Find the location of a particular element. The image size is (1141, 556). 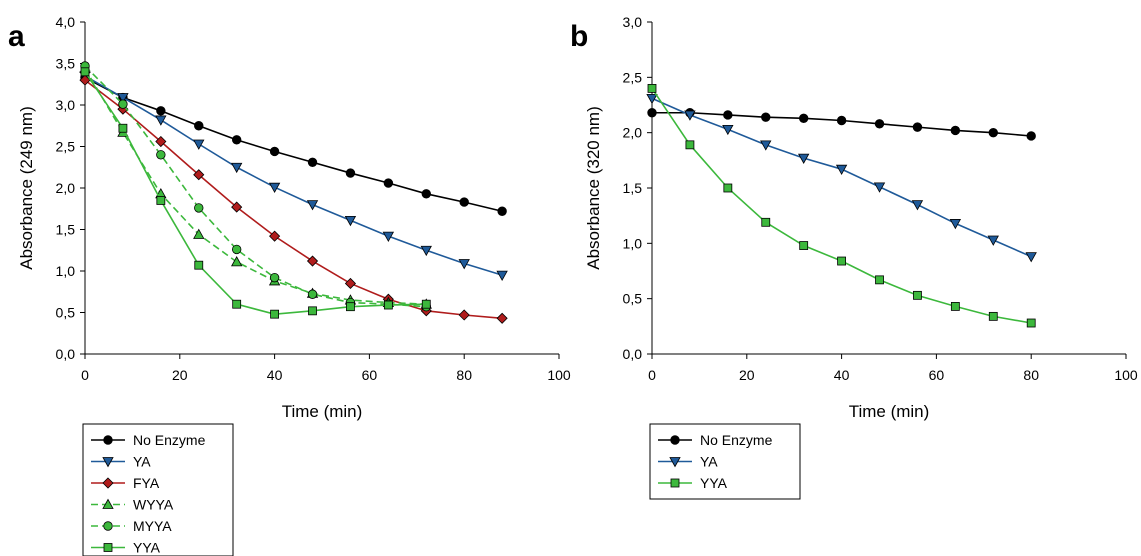

y-tick-label: 3,5 is located at coordinates (66, 64).